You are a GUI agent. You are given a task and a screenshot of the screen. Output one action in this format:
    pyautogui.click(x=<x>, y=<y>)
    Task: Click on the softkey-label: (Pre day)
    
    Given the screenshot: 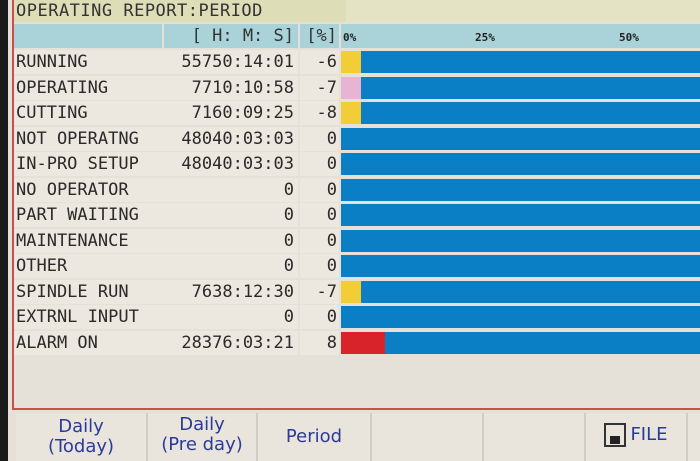 What is the action you would take?
    pyautogui.click(x=202, y=444)
    